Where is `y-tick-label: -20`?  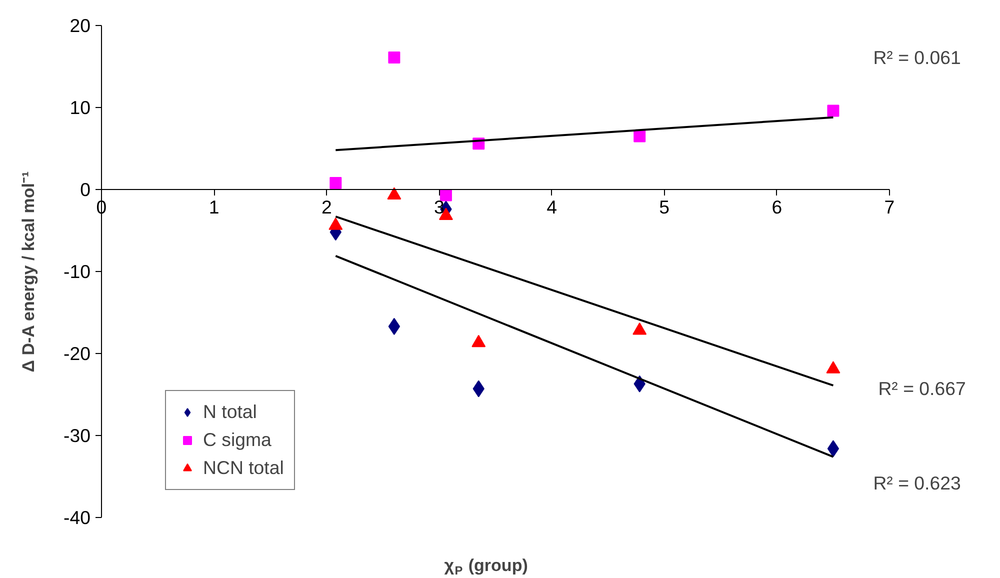 y-tick-label: -20 is located at coordinates (77, 353).